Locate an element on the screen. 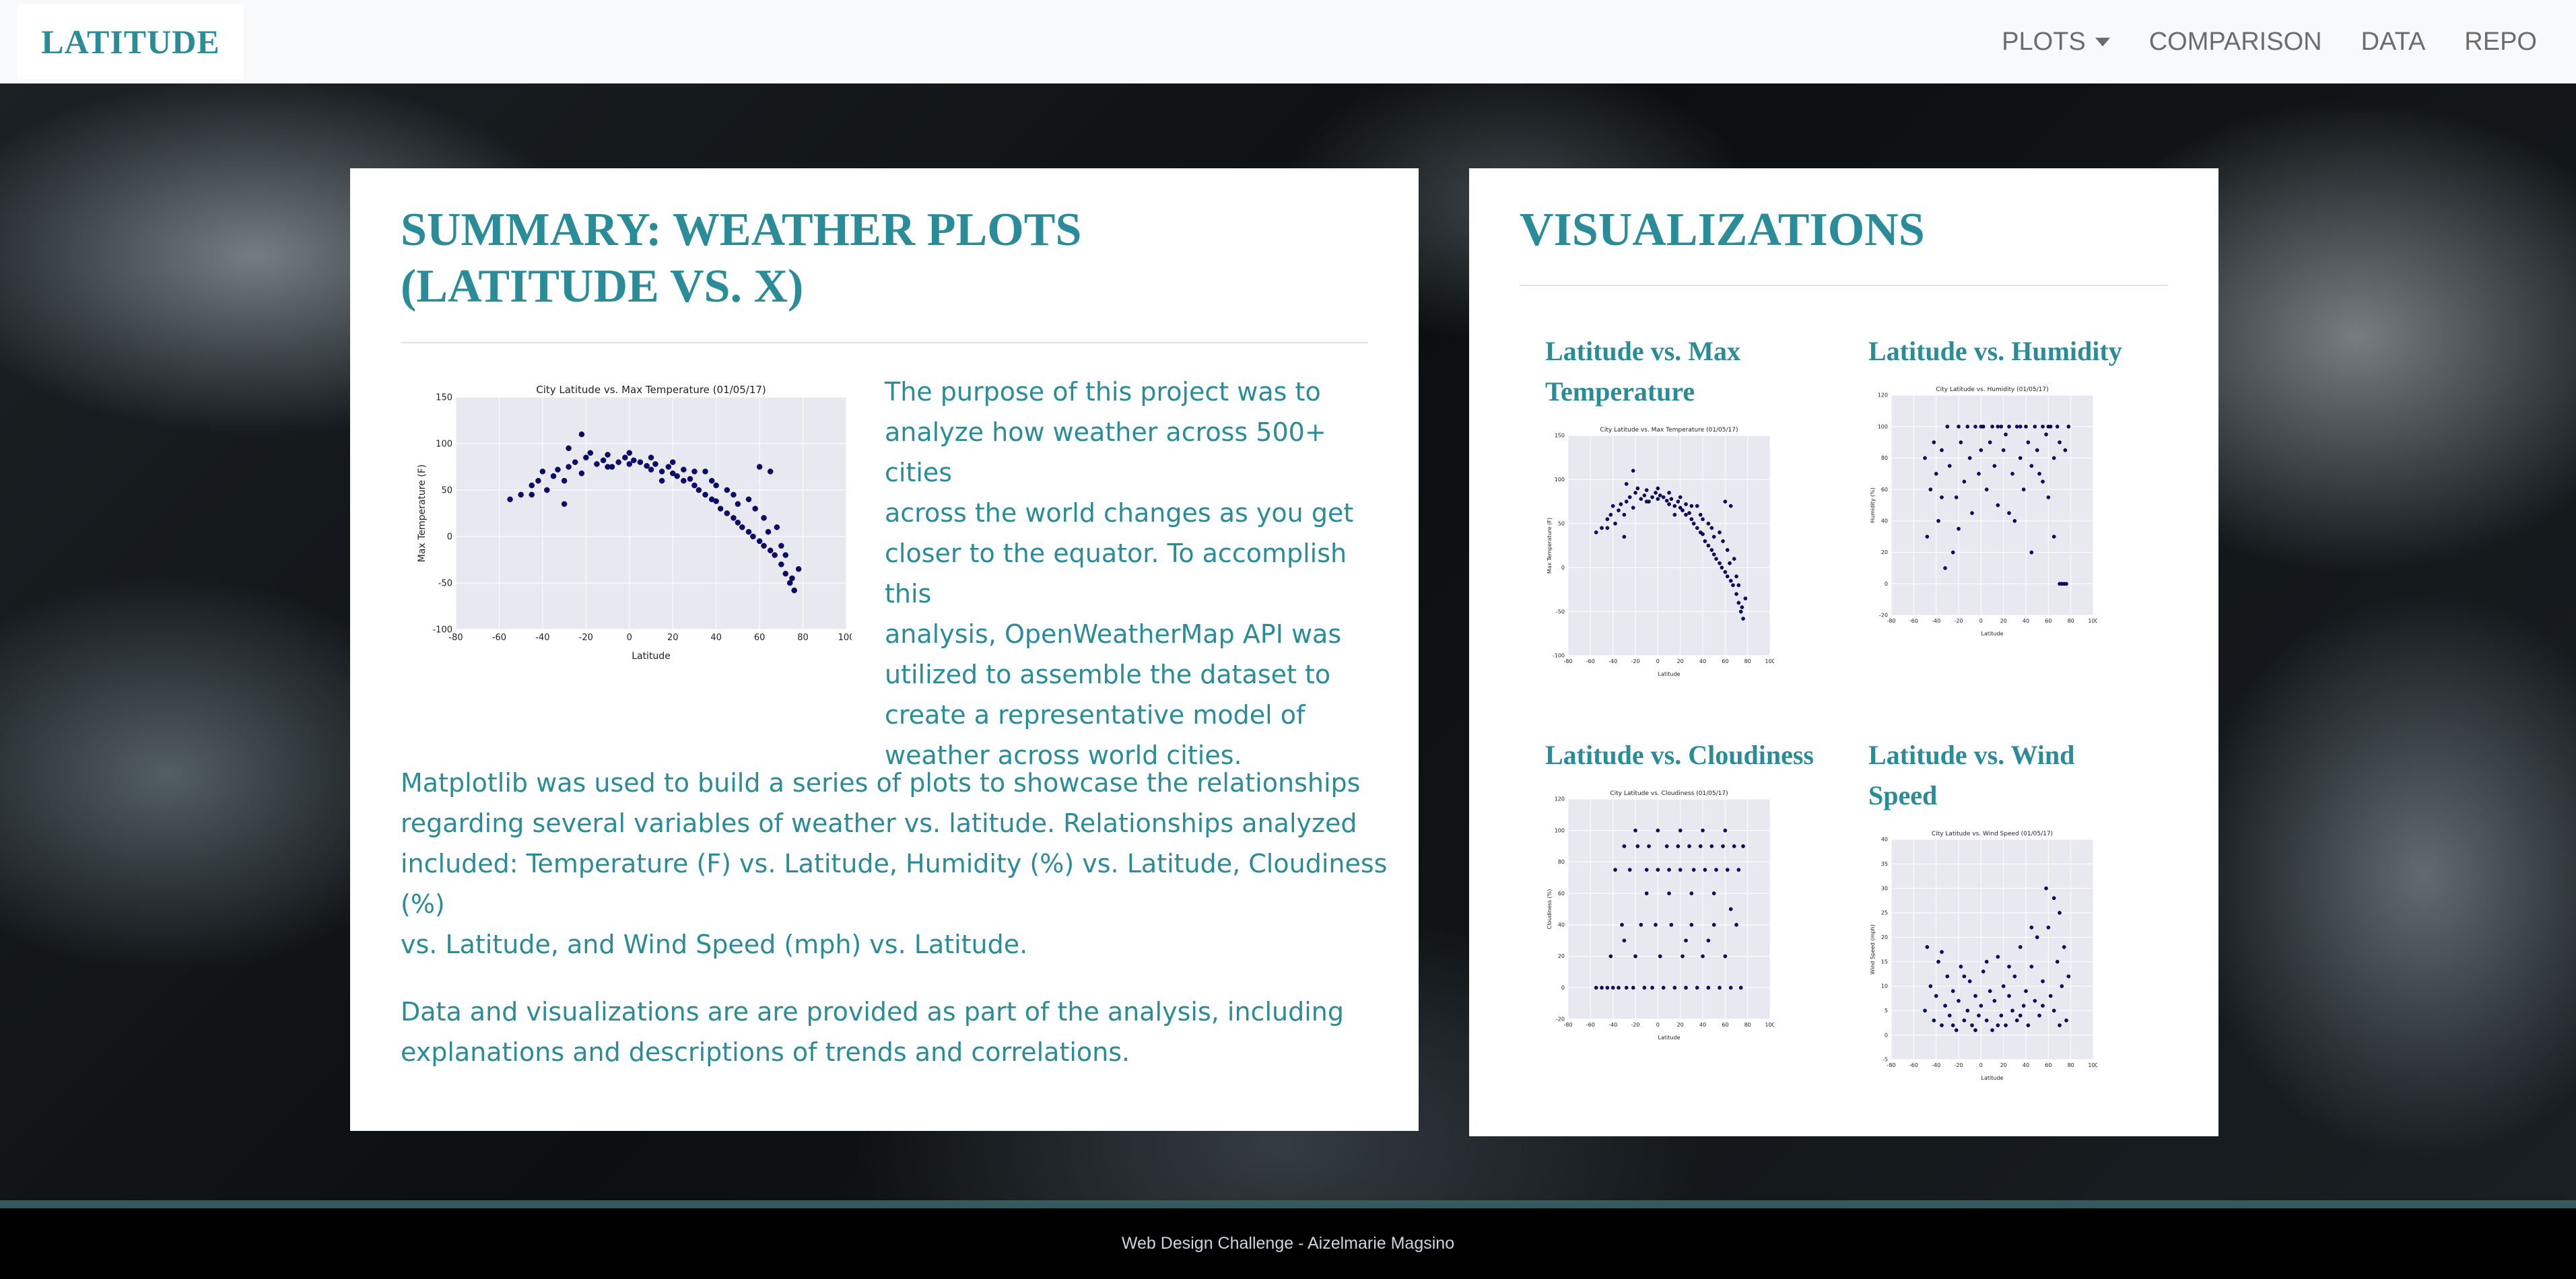  y-tick-label: 30 is located at coordinates (1884, 888).